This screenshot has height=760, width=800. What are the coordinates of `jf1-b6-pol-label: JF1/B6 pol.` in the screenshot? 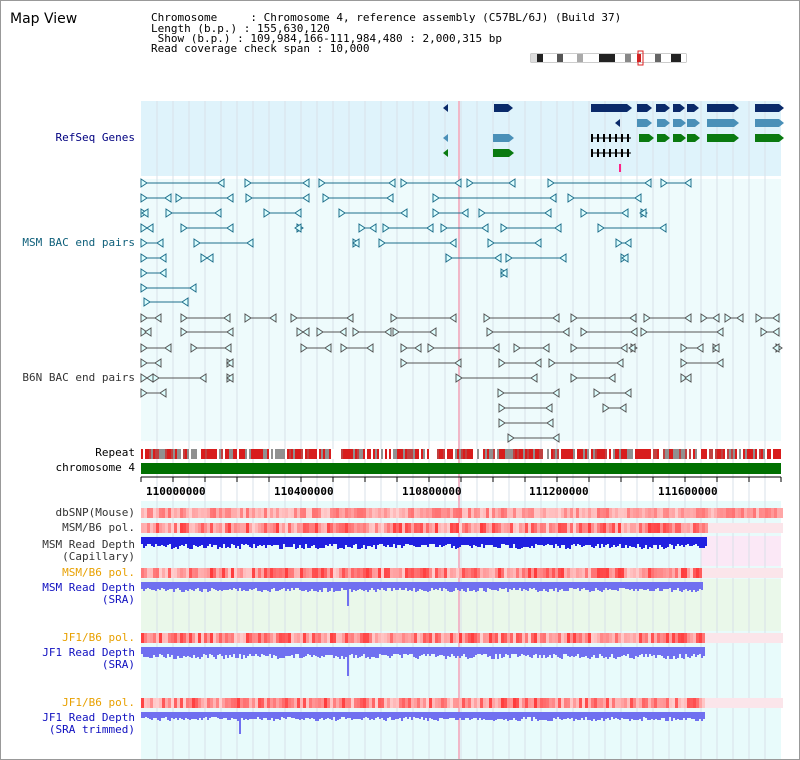 It's located at (98, 637).